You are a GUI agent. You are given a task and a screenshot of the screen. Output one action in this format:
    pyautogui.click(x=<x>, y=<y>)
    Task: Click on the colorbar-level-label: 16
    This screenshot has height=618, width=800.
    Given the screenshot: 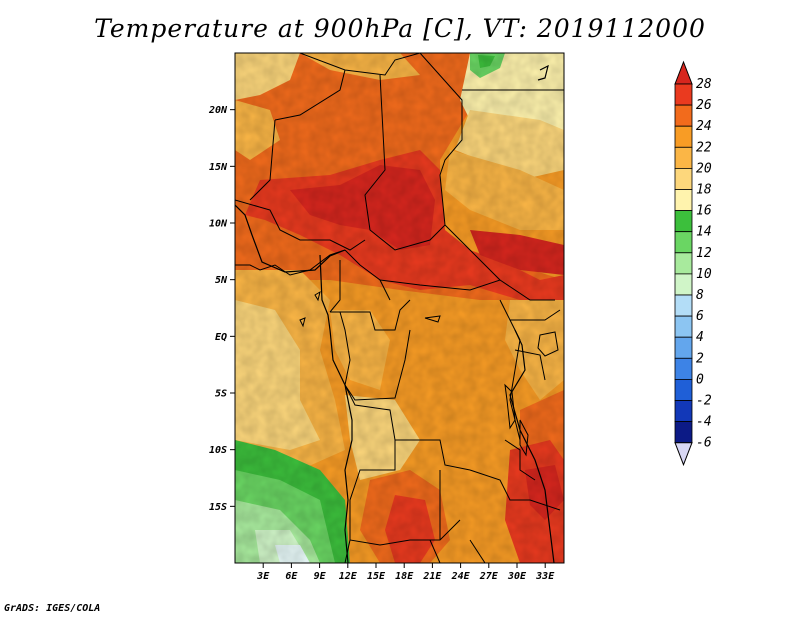 What is the action you would take?
    pyautogui.click(x=704, y=211)
    